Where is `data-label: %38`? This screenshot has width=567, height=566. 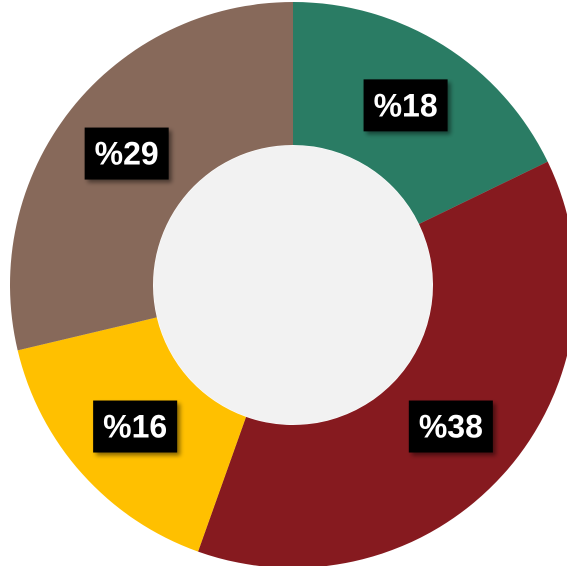 data-label: %38 is located at coordinates (451, 427).